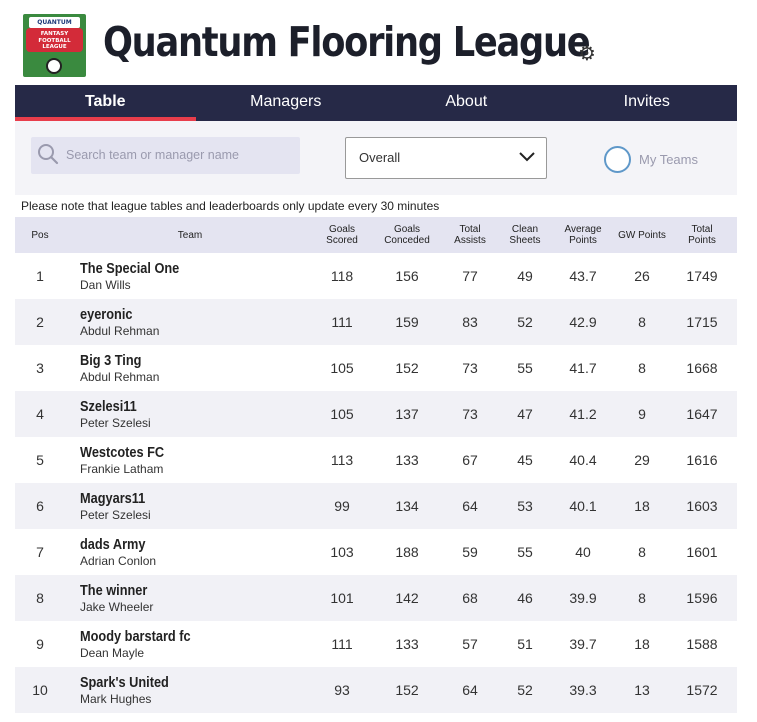 Image resolution: width=757 pixels, height=722 pixels. What do you see at coordinates (342, 235) in the screenshot?
I see `header-goals-scored: Goals Scored` at bounding box center [342, 235].